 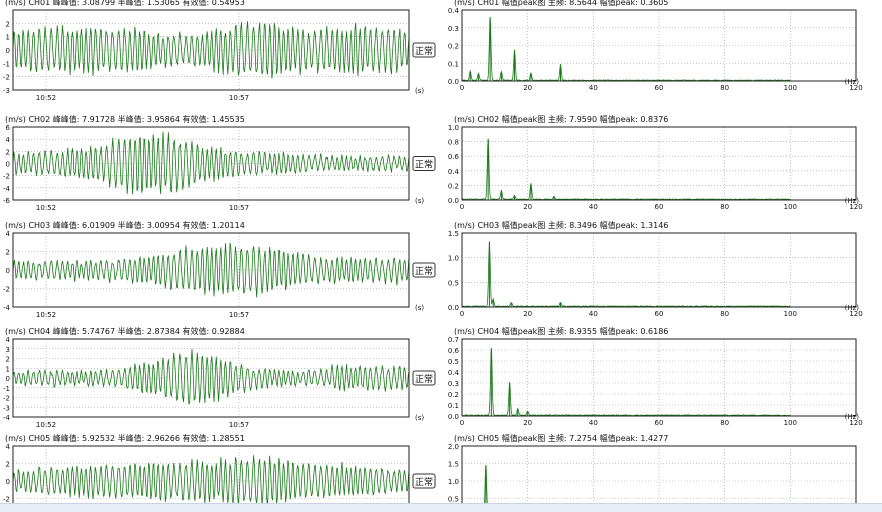 I want to click on y-tick-label: 1, so click(x=8, y=369).